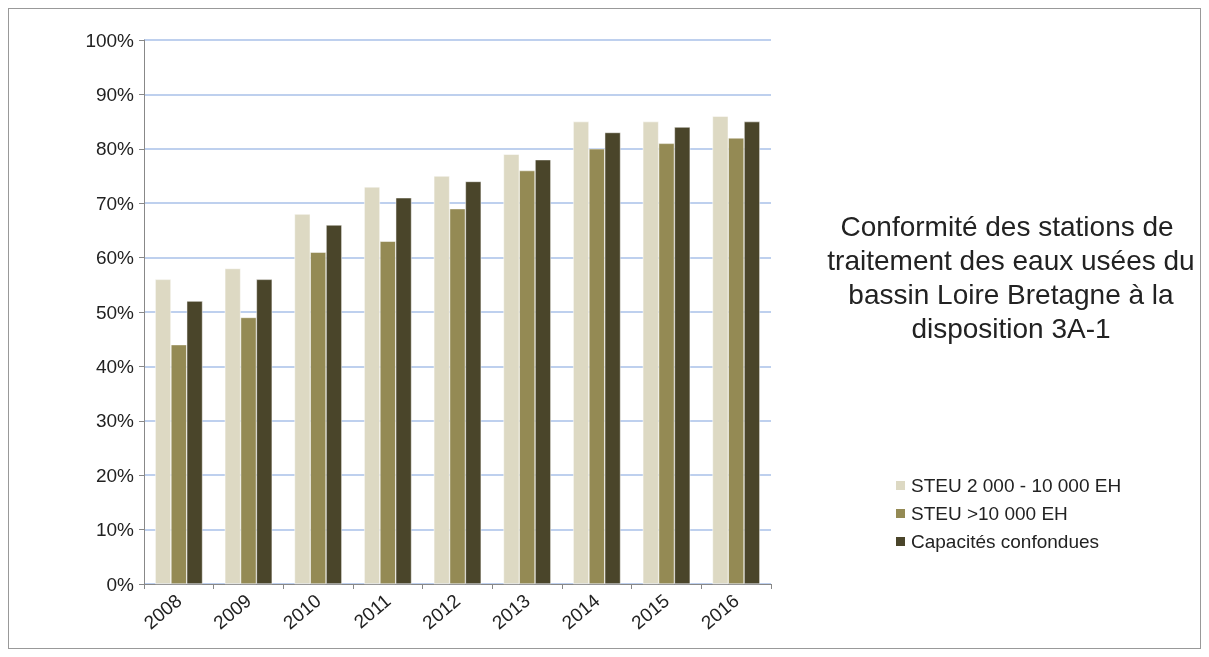 The width and height of the screenshot is (1209, 657). I want to click on y-tick-label: 90%, so click(115, 94).